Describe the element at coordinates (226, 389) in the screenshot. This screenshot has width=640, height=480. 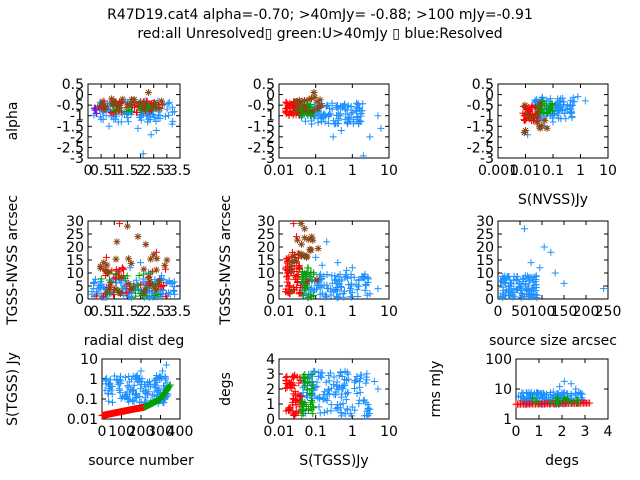
I see `y-axis-label: degs` at that location.